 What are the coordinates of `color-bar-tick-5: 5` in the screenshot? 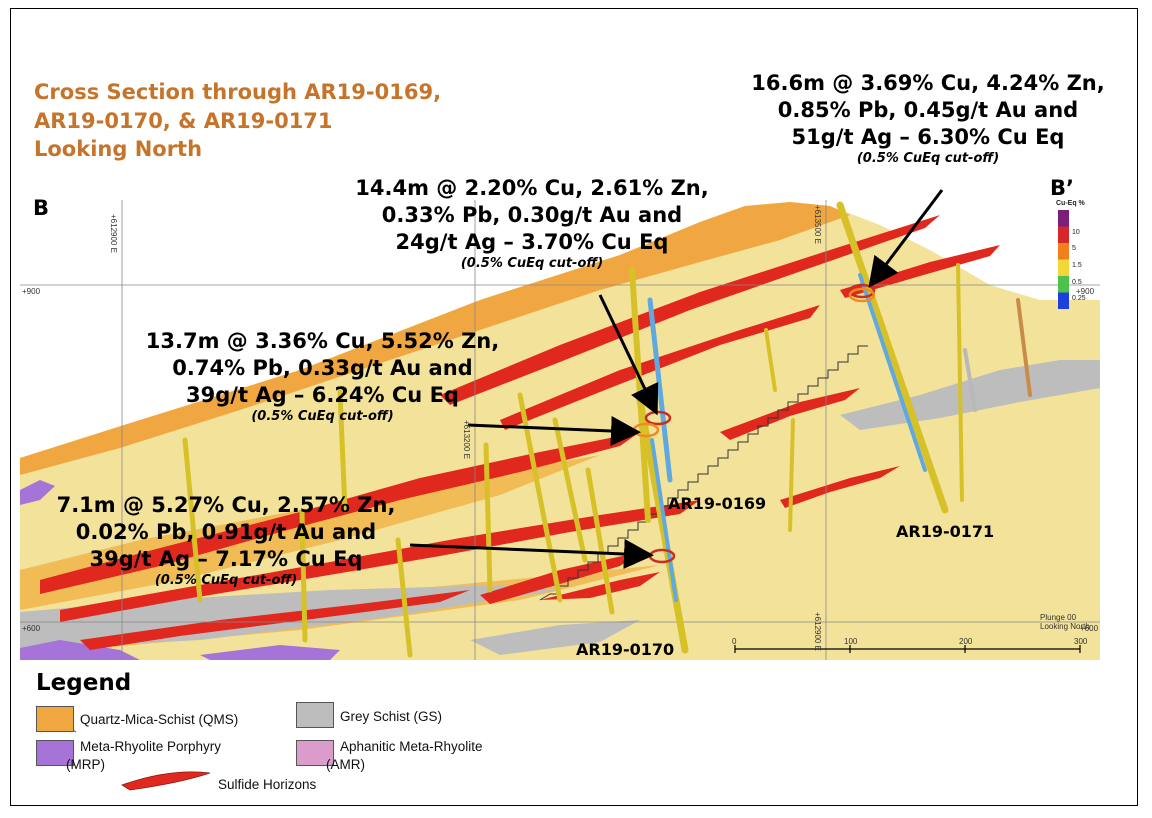 It's located at (1074, 248).